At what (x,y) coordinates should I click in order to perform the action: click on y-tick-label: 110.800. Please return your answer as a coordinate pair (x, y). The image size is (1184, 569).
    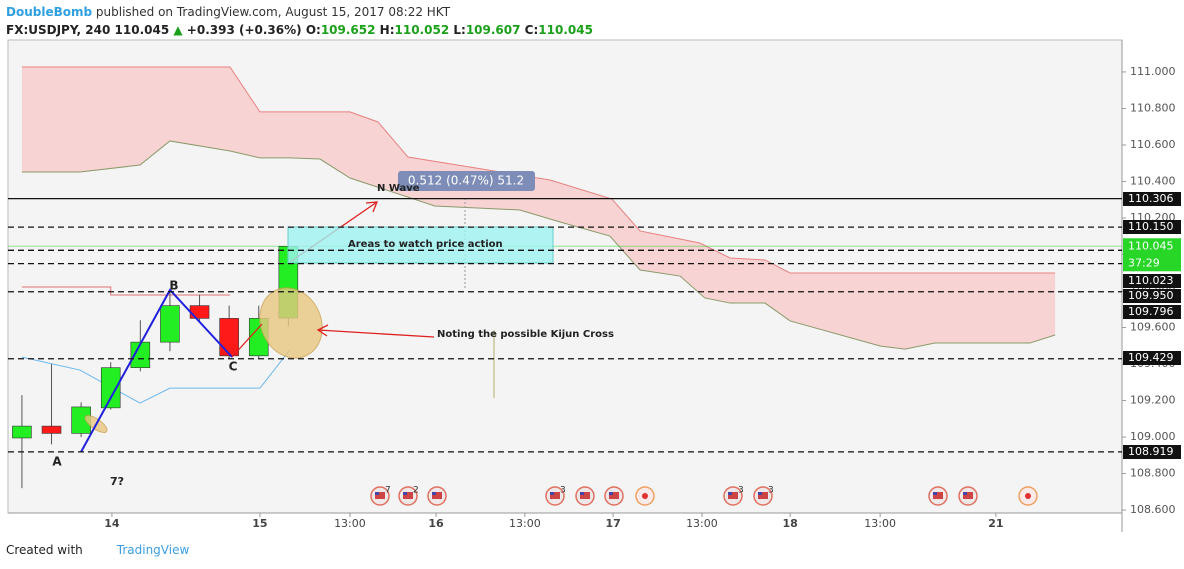
    Looking at the image, I should click on (1153, 107).